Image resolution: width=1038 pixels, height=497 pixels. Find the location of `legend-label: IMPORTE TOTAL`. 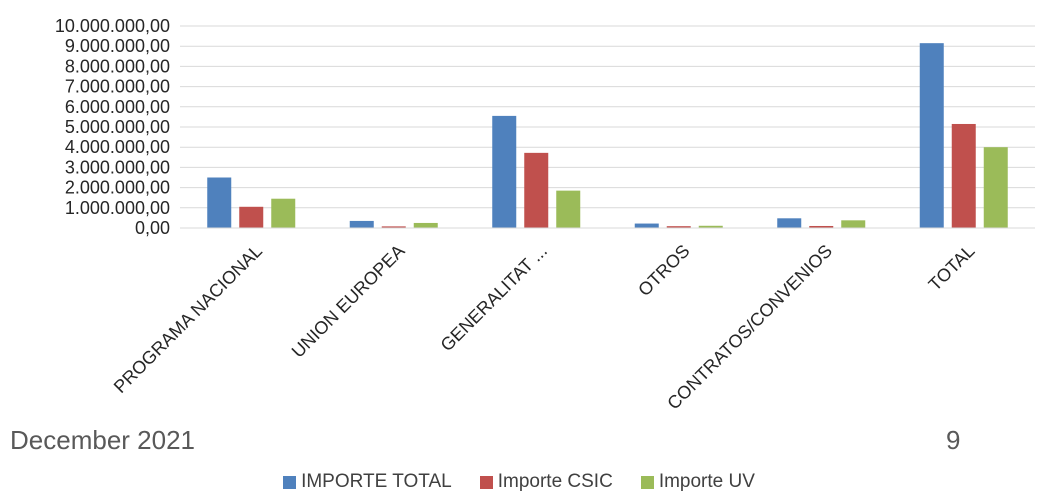

legend-label: IMPORTE TOTAL is located at coordinates (376, 481).